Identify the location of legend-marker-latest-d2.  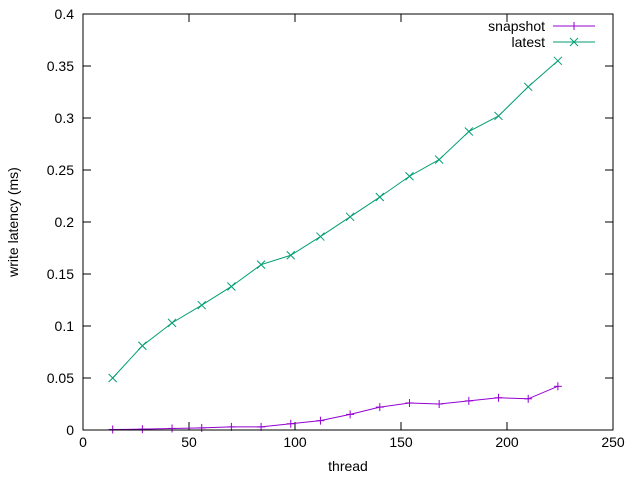
(574, 42).